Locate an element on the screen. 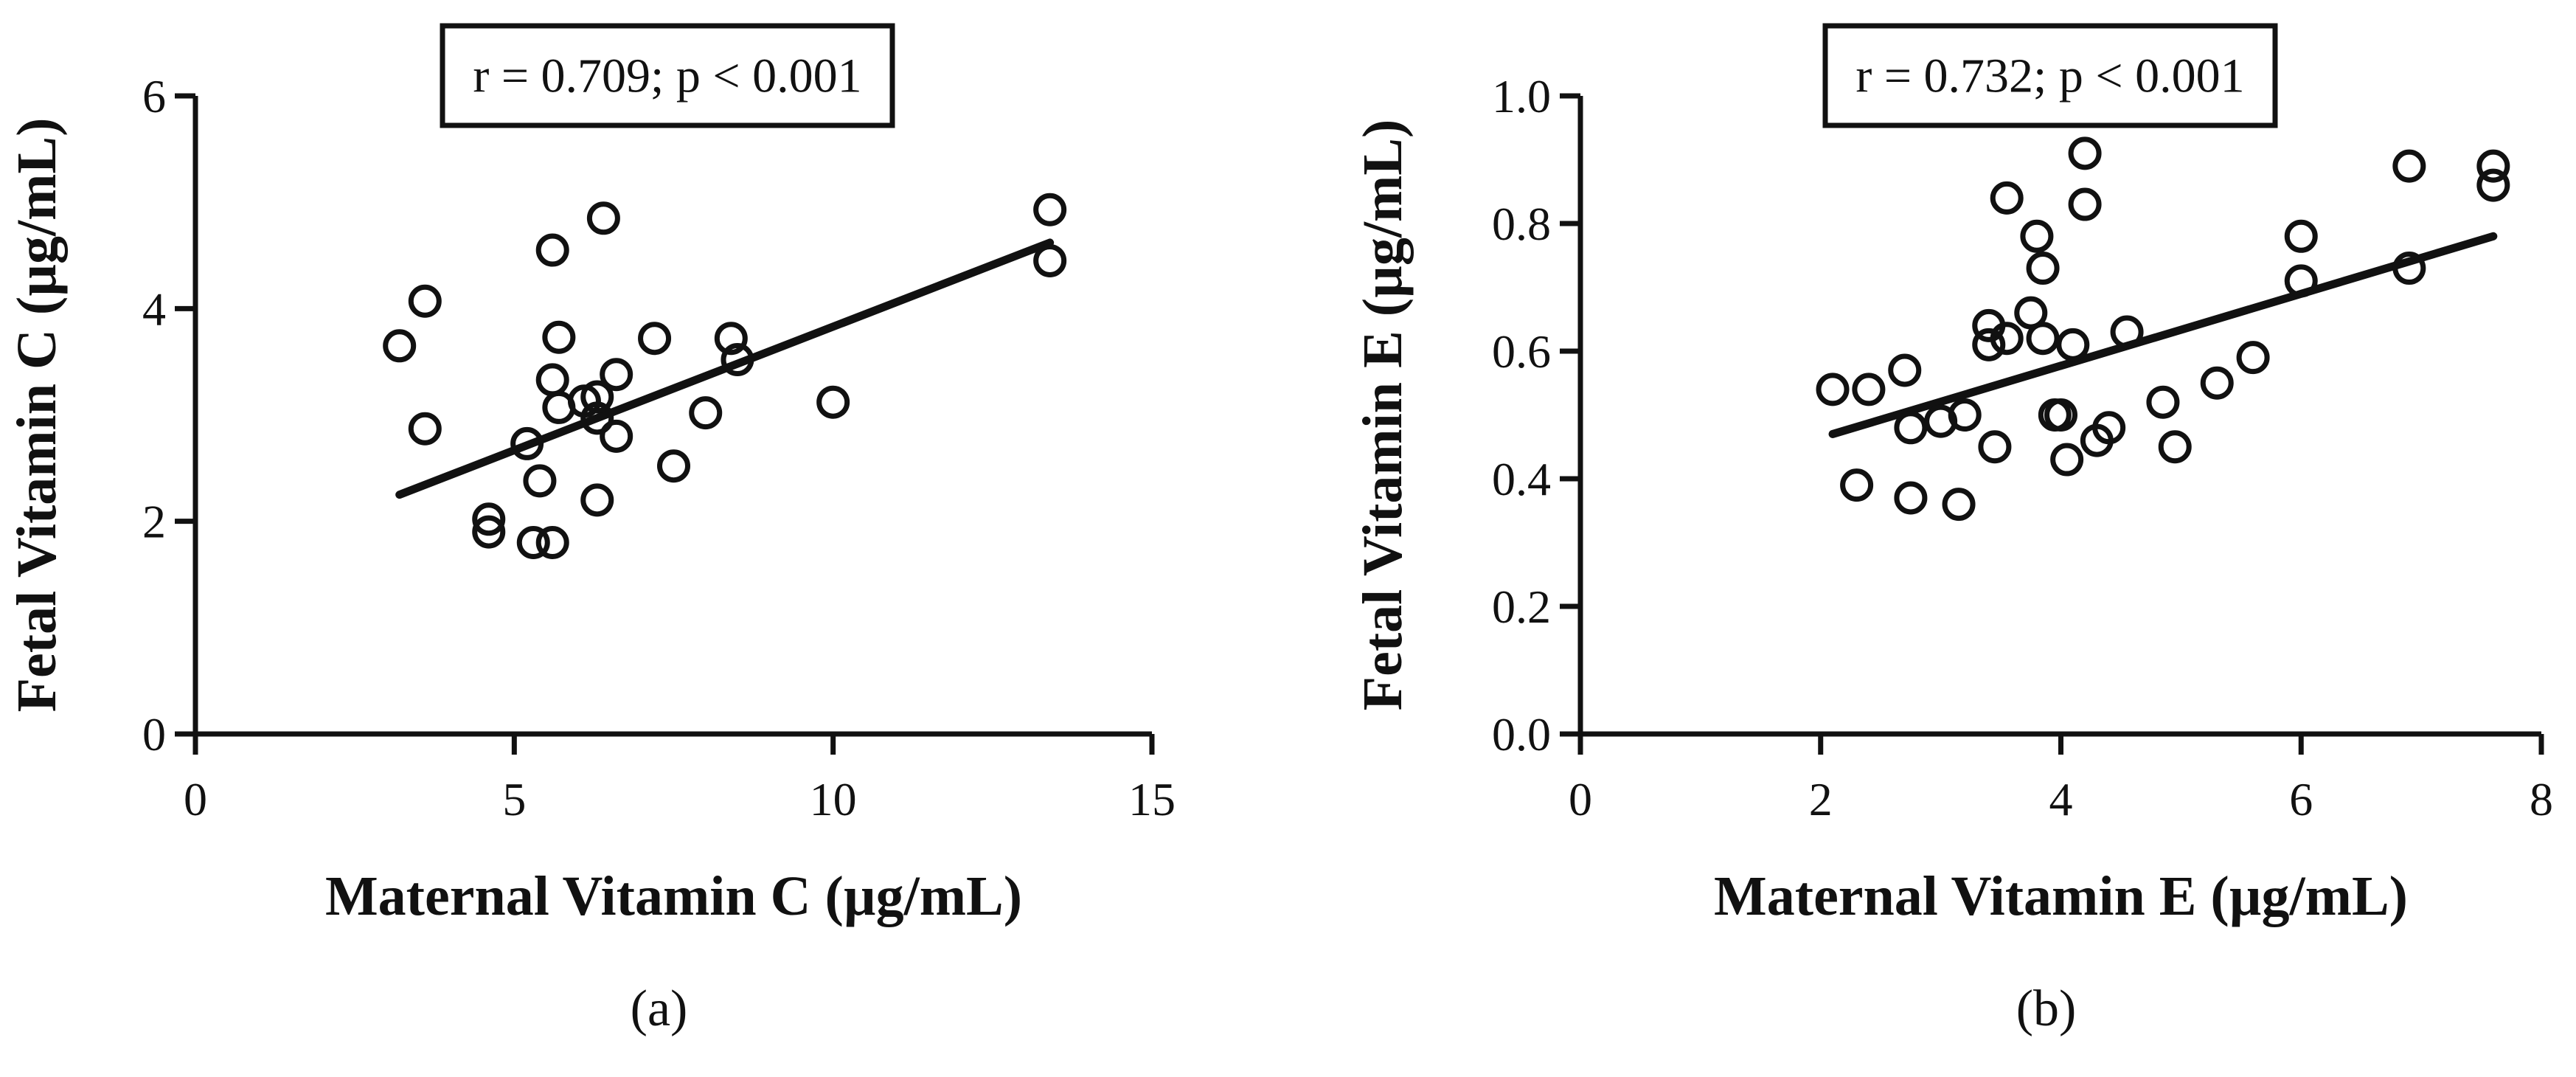 The image size is (2576, 1077). y-tick-label: 1.0 is located at coordinates (1521, 96).